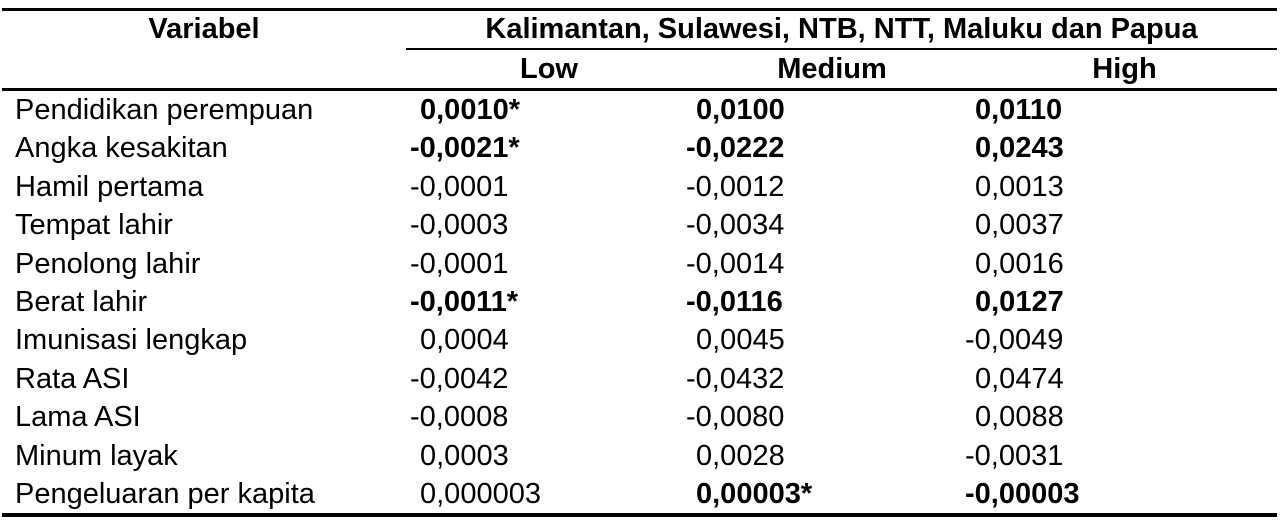 The image size is (1284, 528). I want to click on value-cell-high: 0,0016, so click(1019, 263).